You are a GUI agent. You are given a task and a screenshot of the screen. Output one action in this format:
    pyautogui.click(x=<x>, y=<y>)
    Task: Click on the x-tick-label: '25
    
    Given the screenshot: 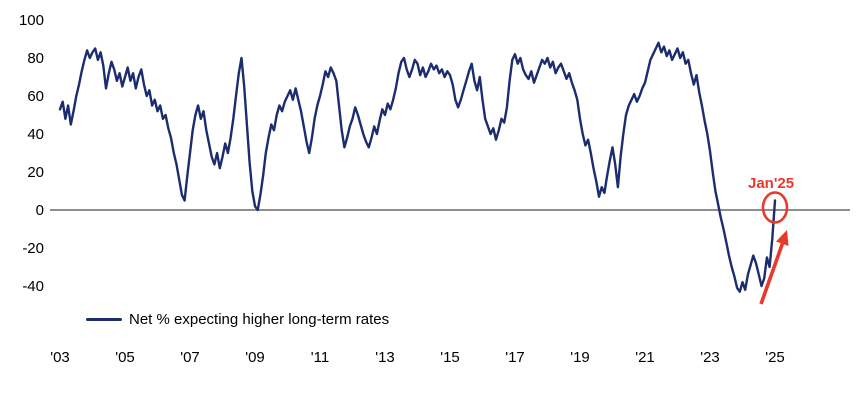 What is the action you would take?
    pyautogui.click(x=775, y=357)
    